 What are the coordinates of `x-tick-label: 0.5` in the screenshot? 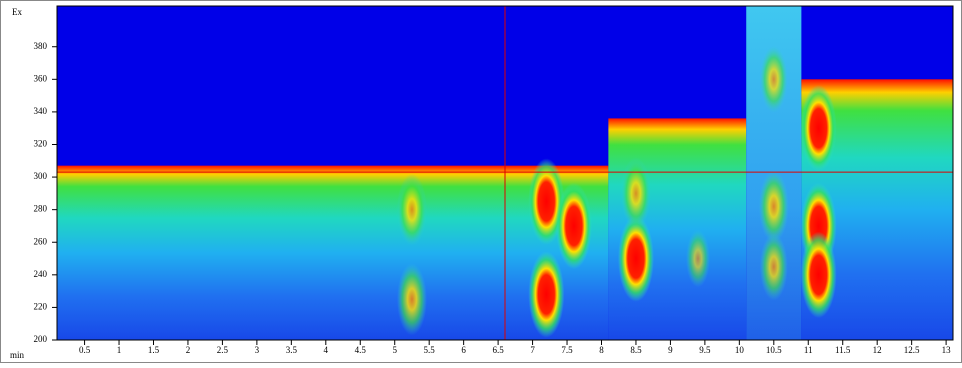 It's located at (85, 350).